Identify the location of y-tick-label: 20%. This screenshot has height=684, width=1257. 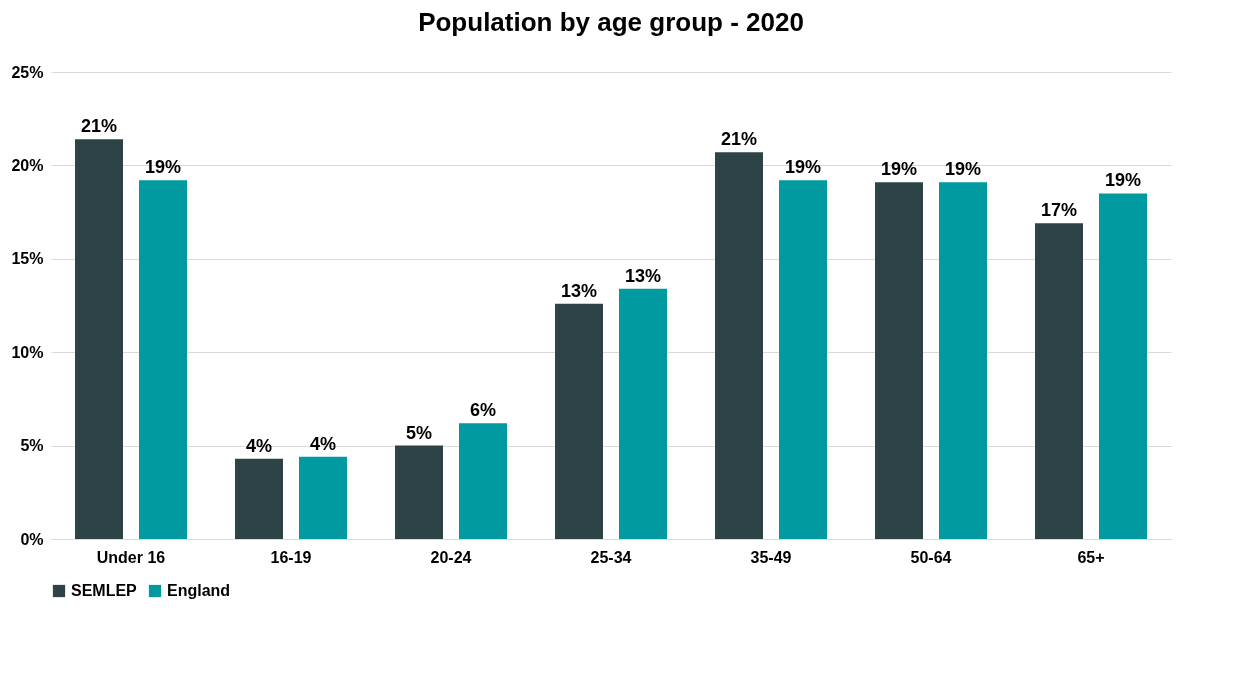
(27, 165).